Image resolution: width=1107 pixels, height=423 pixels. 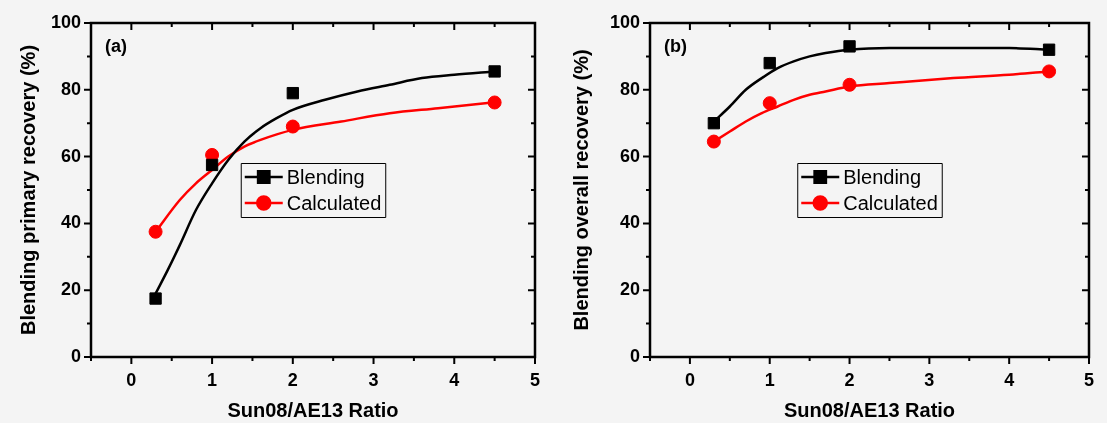 What do you see at coordinates (675, 45) in the screenshot?
I see `annotation: (b)` at bounding box center [675, 45].